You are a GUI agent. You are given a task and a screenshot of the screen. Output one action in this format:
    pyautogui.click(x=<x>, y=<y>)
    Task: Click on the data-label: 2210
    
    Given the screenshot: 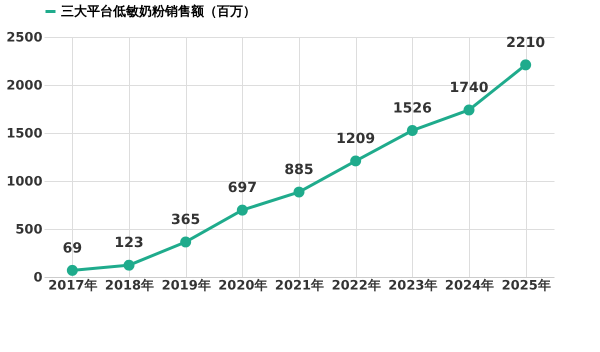 What is the action you would take?
    pyautogui.click(x=526, y=42)
    